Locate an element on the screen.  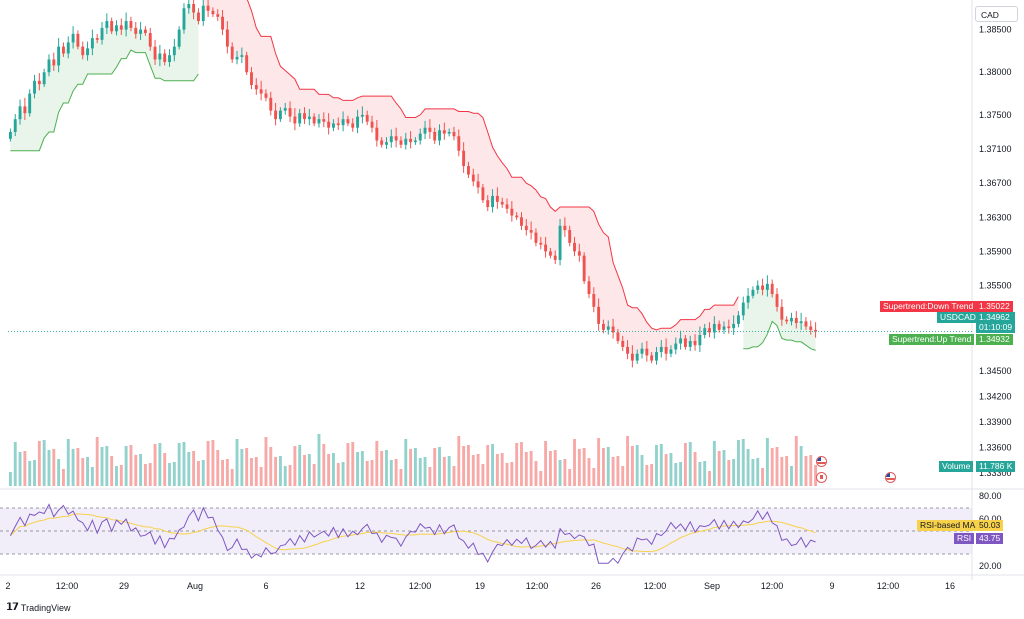
tradingview-logo-icon: 𝟭𝟳 is located at coordinates (12, 607).